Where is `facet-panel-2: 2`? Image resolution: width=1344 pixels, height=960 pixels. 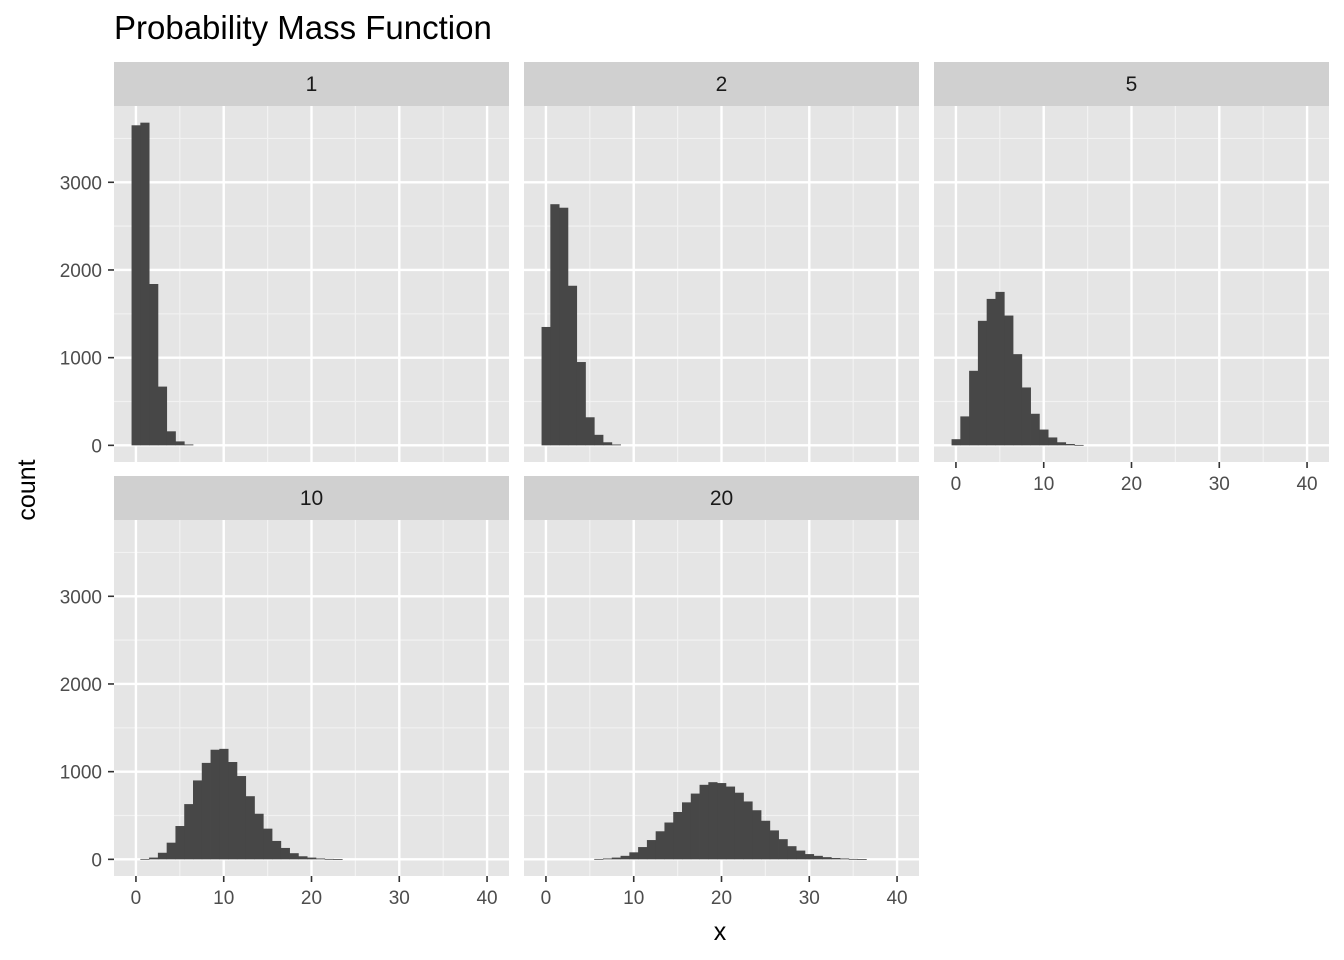 facet-panel-2: 2 is located at coordinates (721, 262).